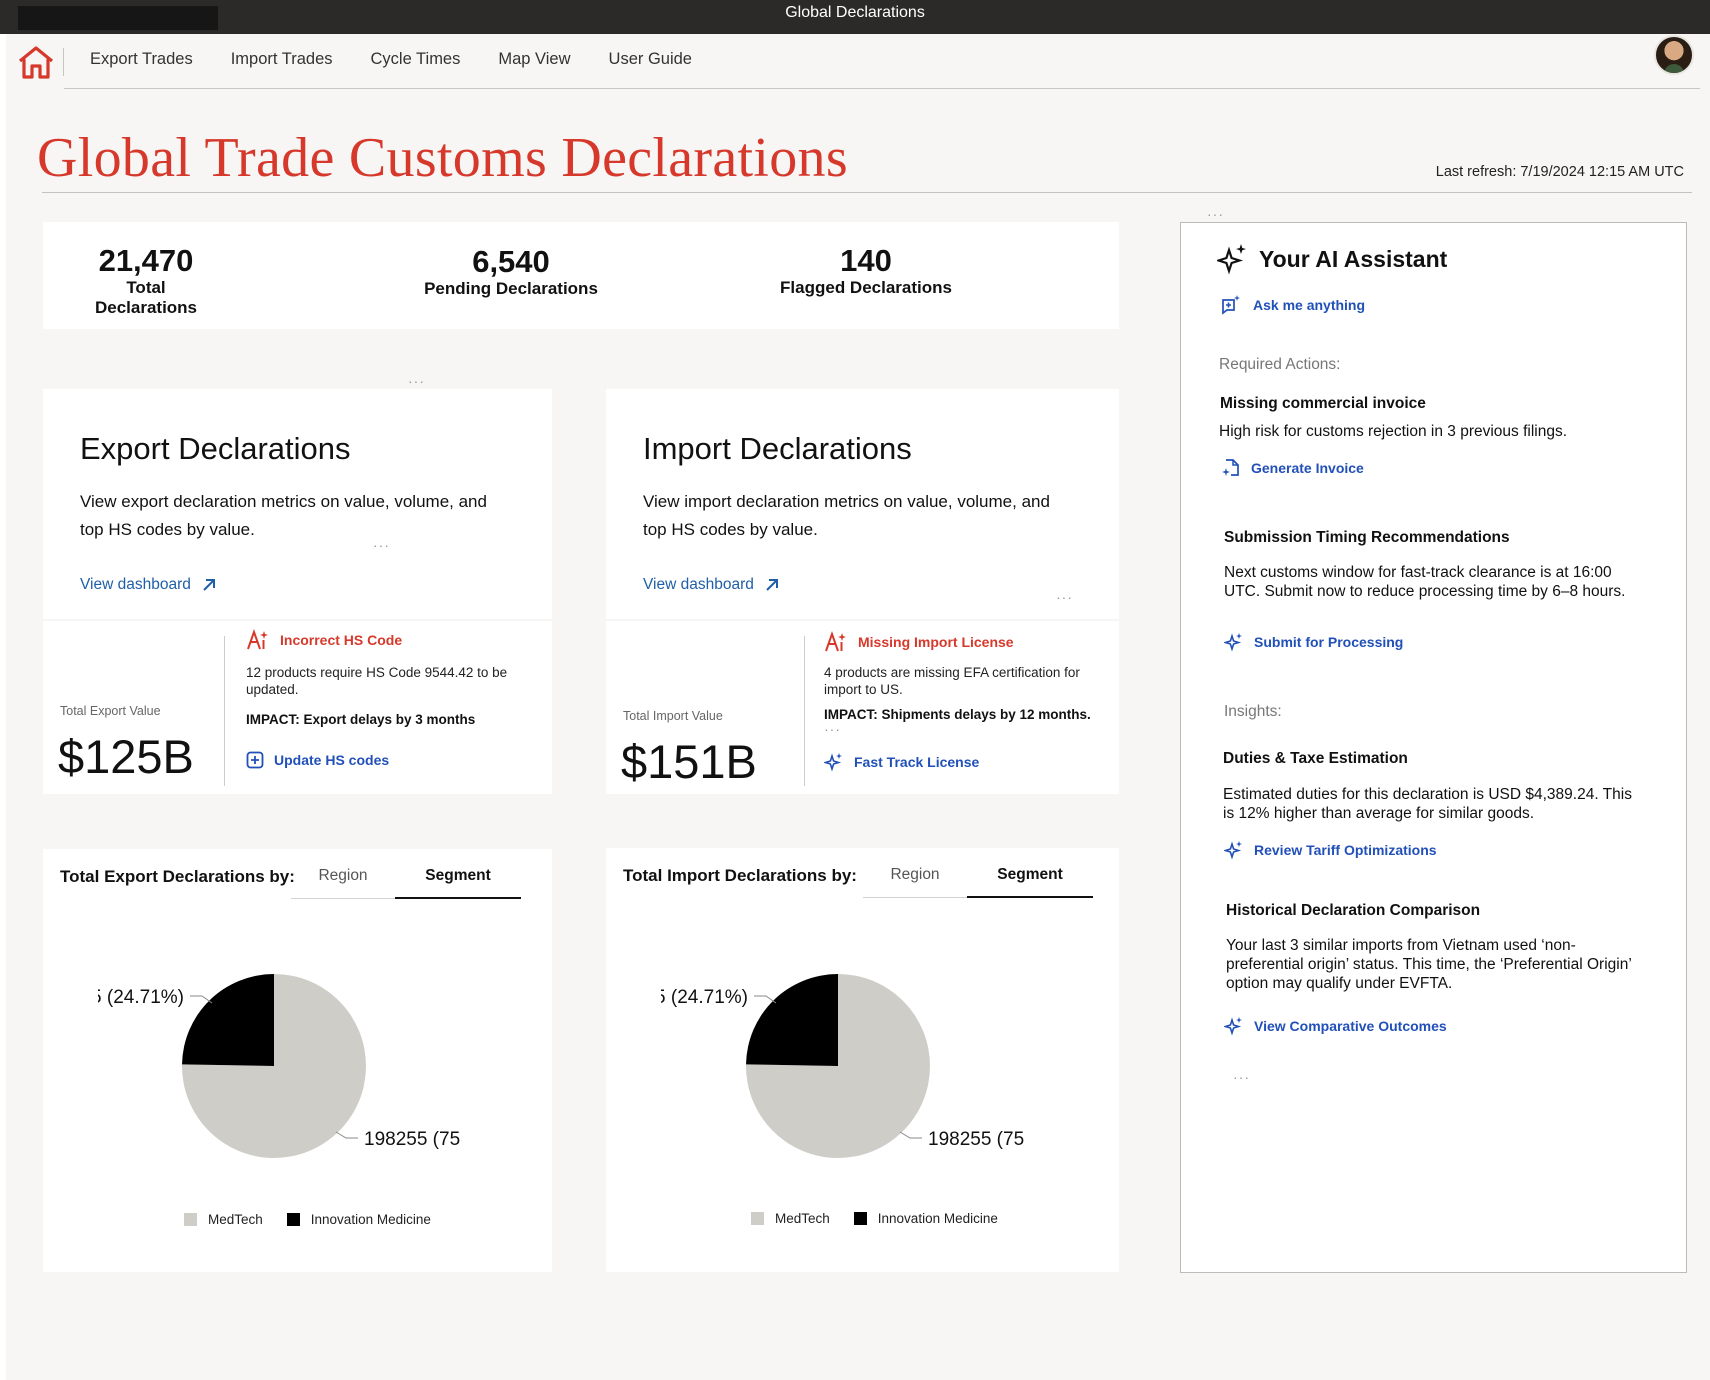 The image size is (1710, 1380). Describe the element at coordinates (141, 59) in the screenshot. I see `nav-item-export-trades: Export Trades` at that location.